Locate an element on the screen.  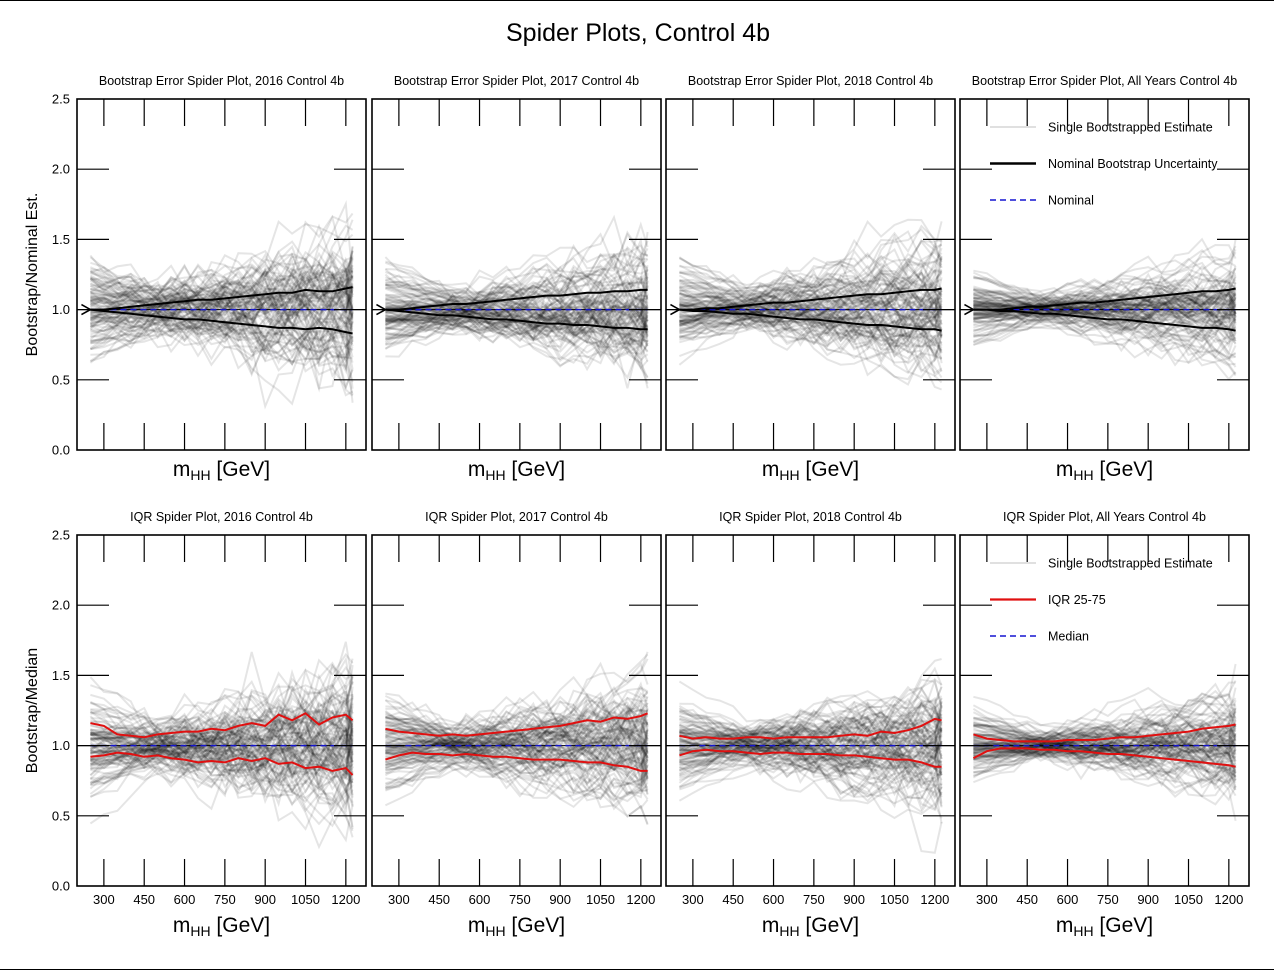
x-axis-label-main: m is located at coordinates (182, 925).